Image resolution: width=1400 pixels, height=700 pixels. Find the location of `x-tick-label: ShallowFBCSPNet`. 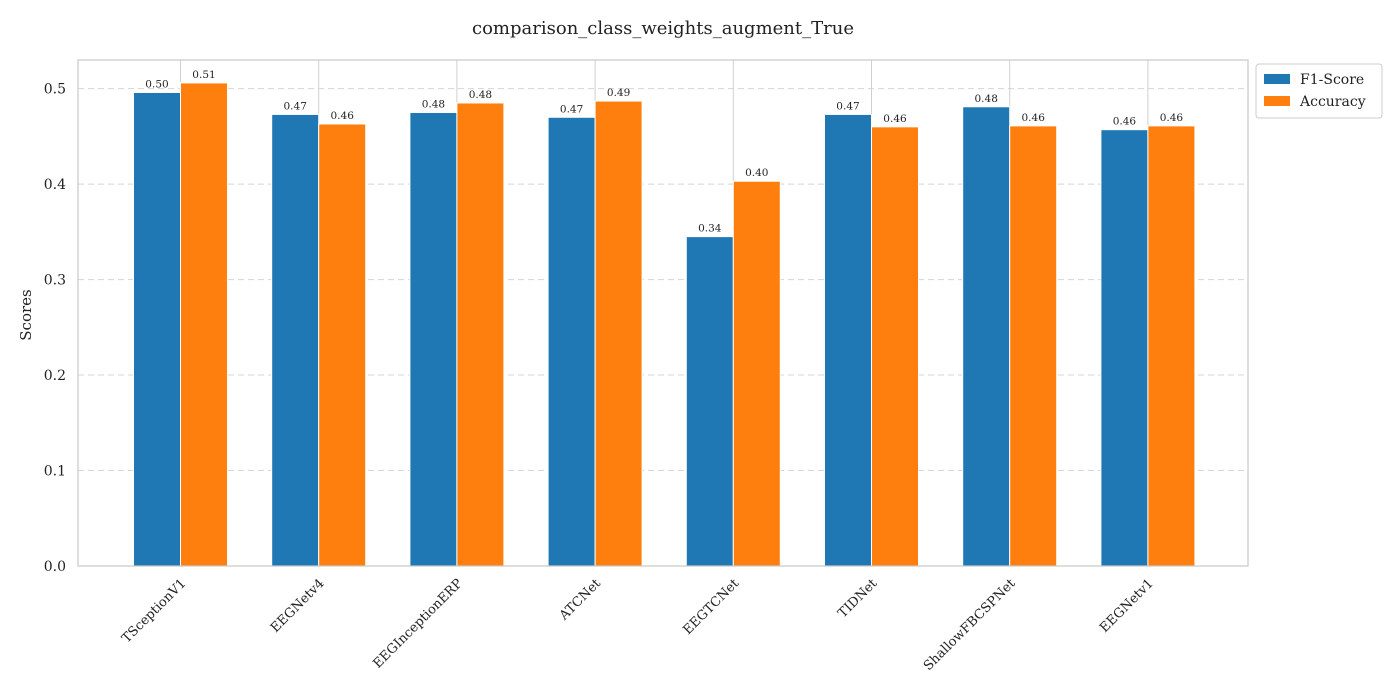

x-tick-label: ShallowFBCSPNet is located at coordinates (970, 625).